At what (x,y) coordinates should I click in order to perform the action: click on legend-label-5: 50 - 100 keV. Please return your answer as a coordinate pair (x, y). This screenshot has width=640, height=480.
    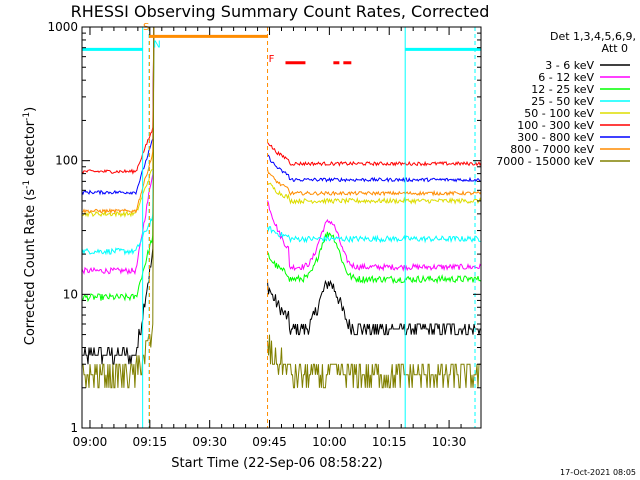
    Looking at the image, I should click on (559, 113).